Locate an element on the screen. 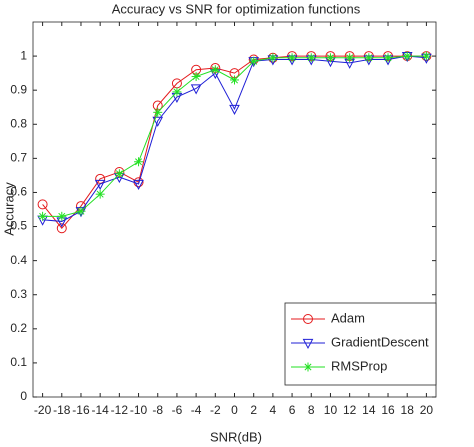 The image size is (474, 447). legend-label: GradientDescent is located at coordinates (380, 341).